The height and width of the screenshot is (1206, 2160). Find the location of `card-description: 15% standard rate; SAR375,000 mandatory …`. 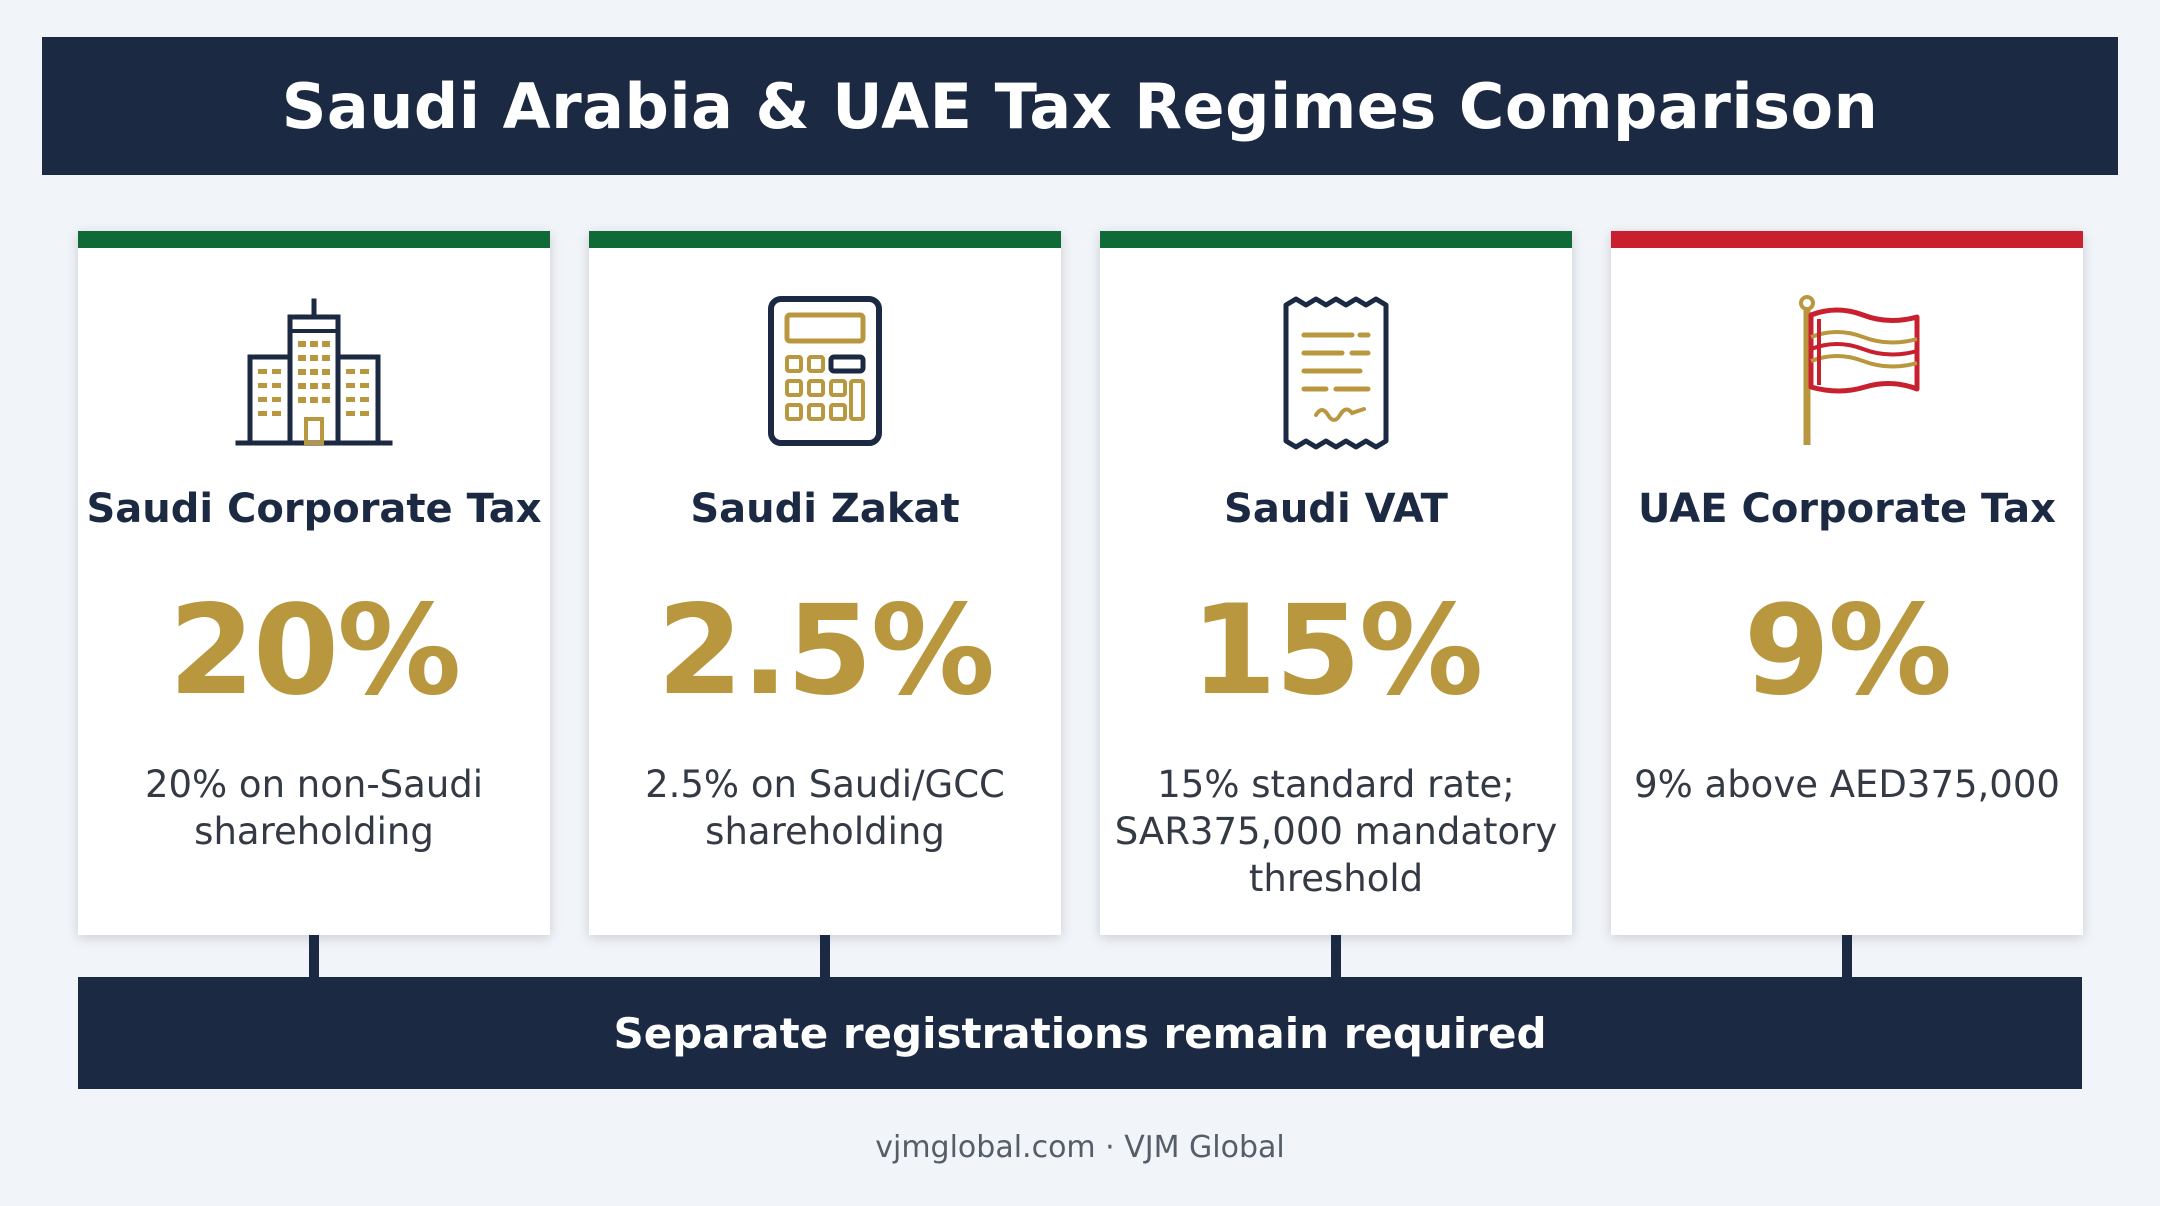

card-description: 15% standard rate; SAR375,000 mandatory … is located at coordinates (1336, 831).